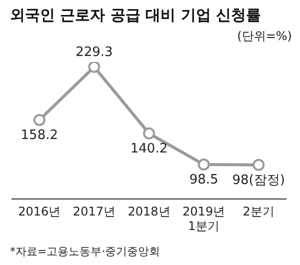 This screenshot has width=300, height=265. What do you see at coordinates (39, 135) in the screenshot?
I see `data-label: 158.2` at bounding box center [39, 135].